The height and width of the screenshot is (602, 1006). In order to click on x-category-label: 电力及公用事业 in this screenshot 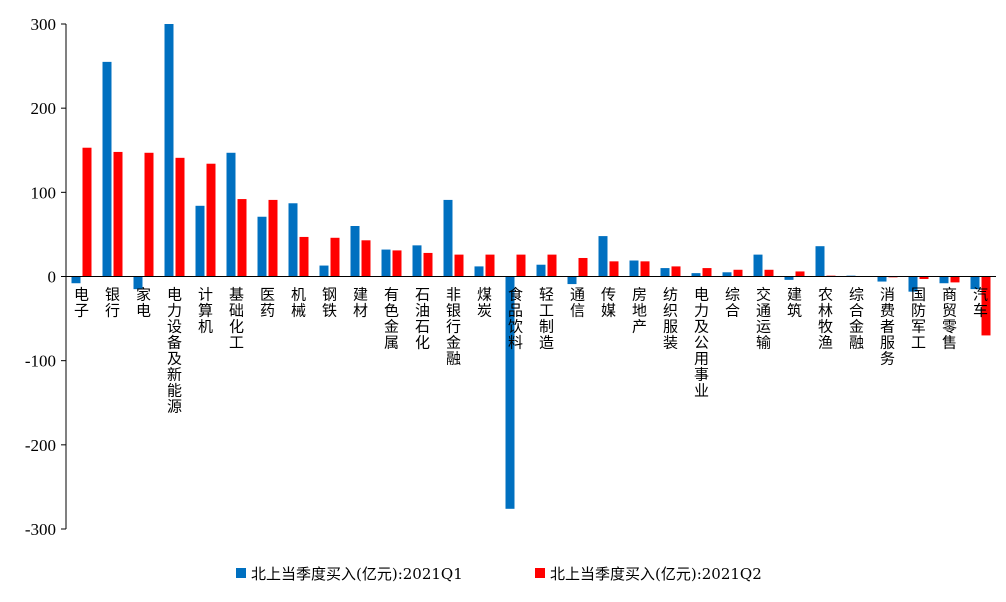, I will do `click(701, 343)`.